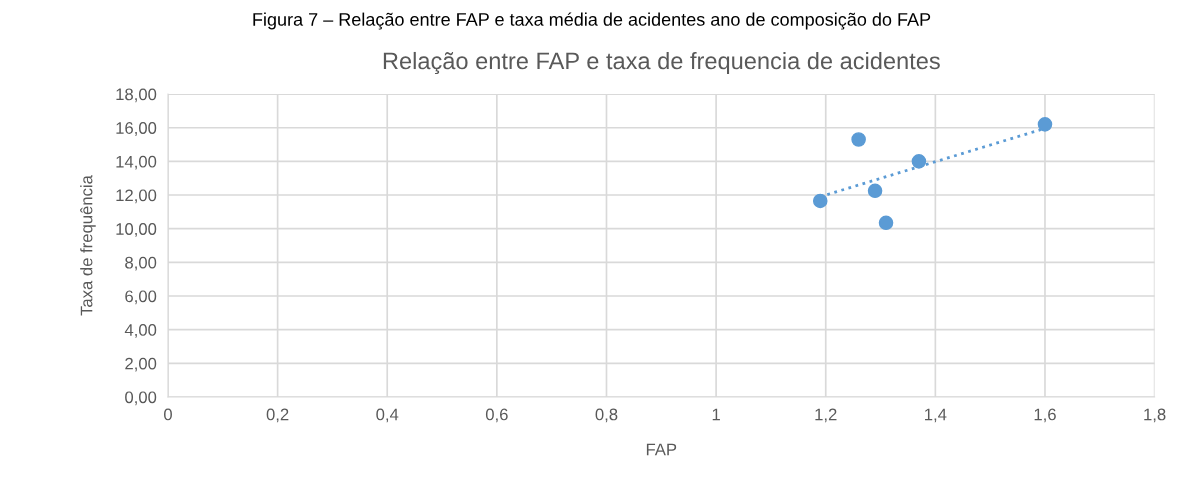  Describe the element at coordinates (826, 415) in the screenshot. I see `x-tick-label: 1,2` at that location.